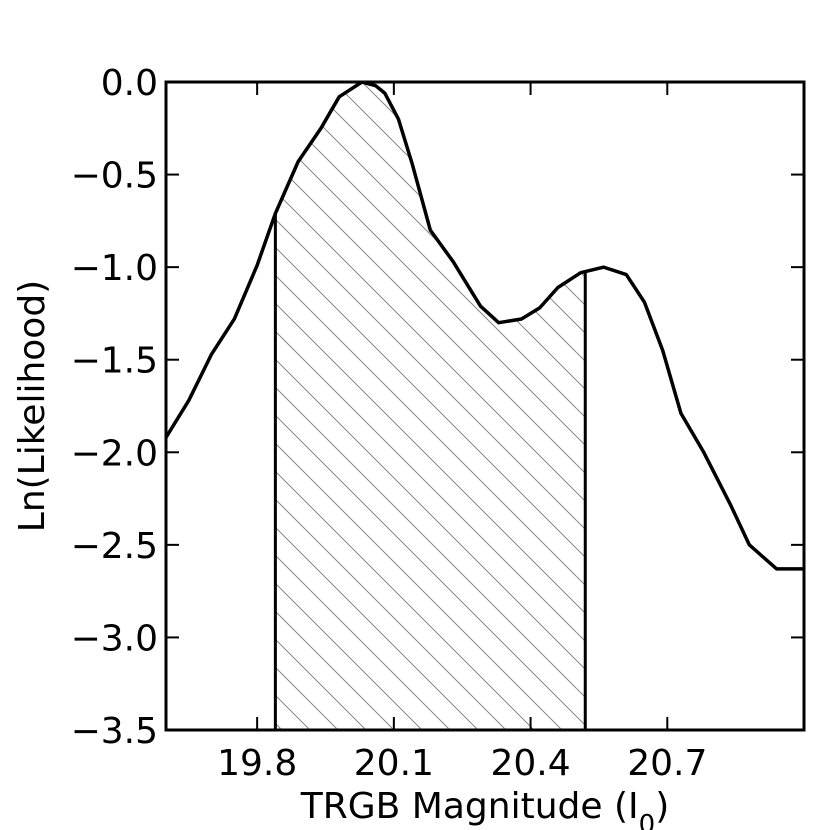  Describe the element at coordinates (530, 763) in the screenshot. I see `x-tick-label: 20.4` at that location.